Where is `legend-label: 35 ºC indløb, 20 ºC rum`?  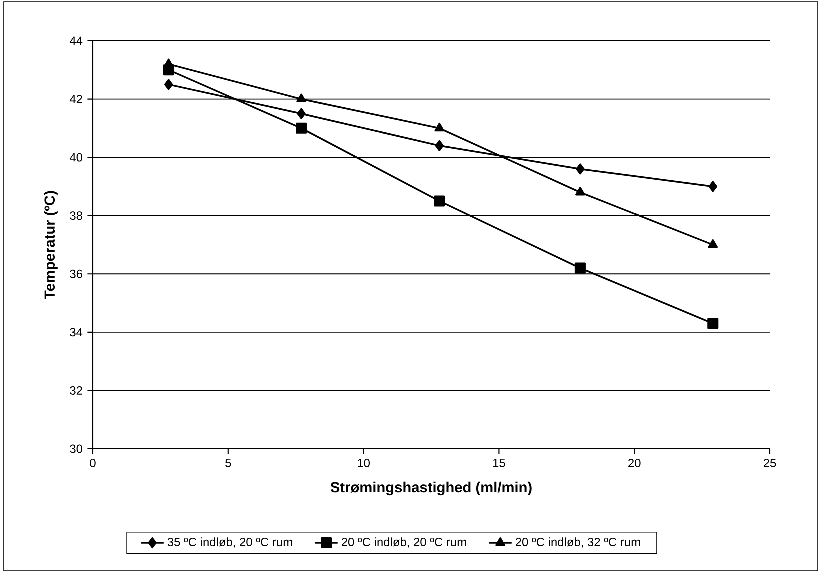 legend-label: 35 ºC indløb, 20 ºC rum is located at coordinates (230, 543).